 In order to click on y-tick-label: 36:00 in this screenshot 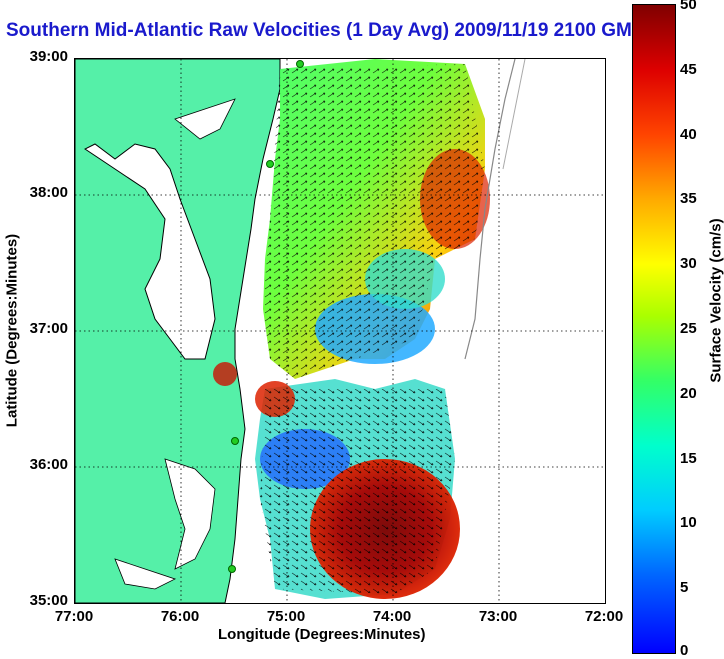, I will do `click(48, 464)`.